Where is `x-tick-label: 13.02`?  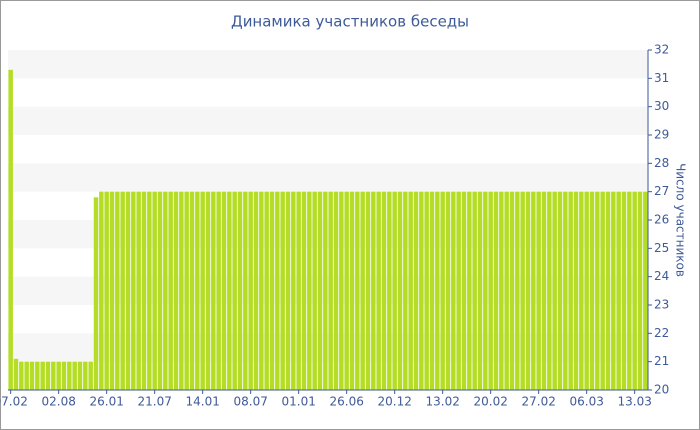
x-tick-label: 13.02 is located at coordinates (442, 402).